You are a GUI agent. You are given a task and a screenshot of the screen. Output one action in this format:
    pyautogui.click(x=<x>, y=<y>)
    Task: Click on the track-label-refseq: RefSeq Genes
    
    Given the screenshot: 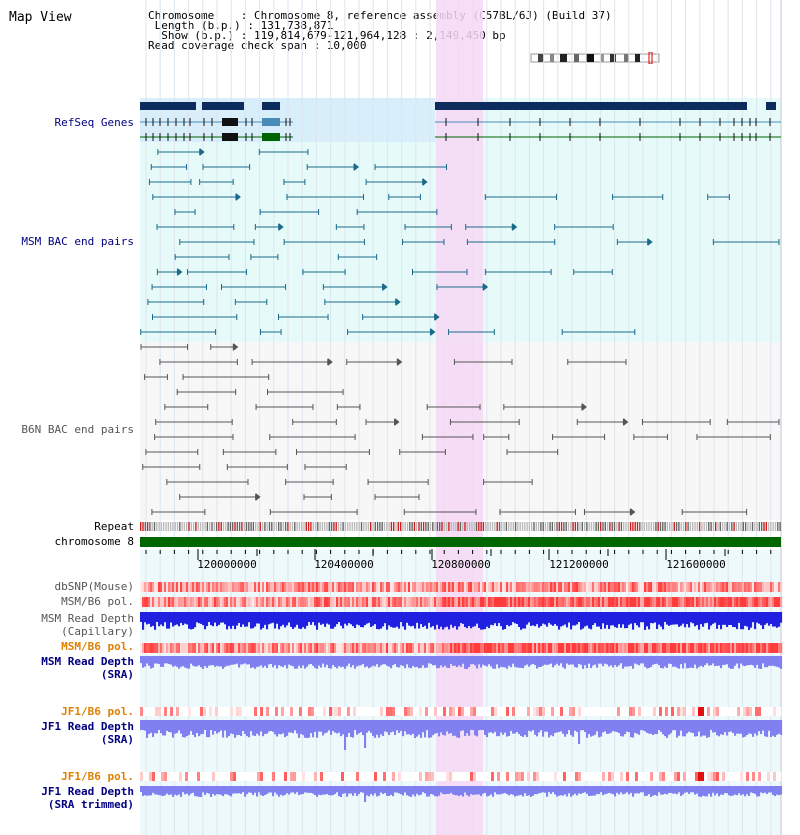 What is the action you would take?
    pyautogui.click(x=94, y=122)
    